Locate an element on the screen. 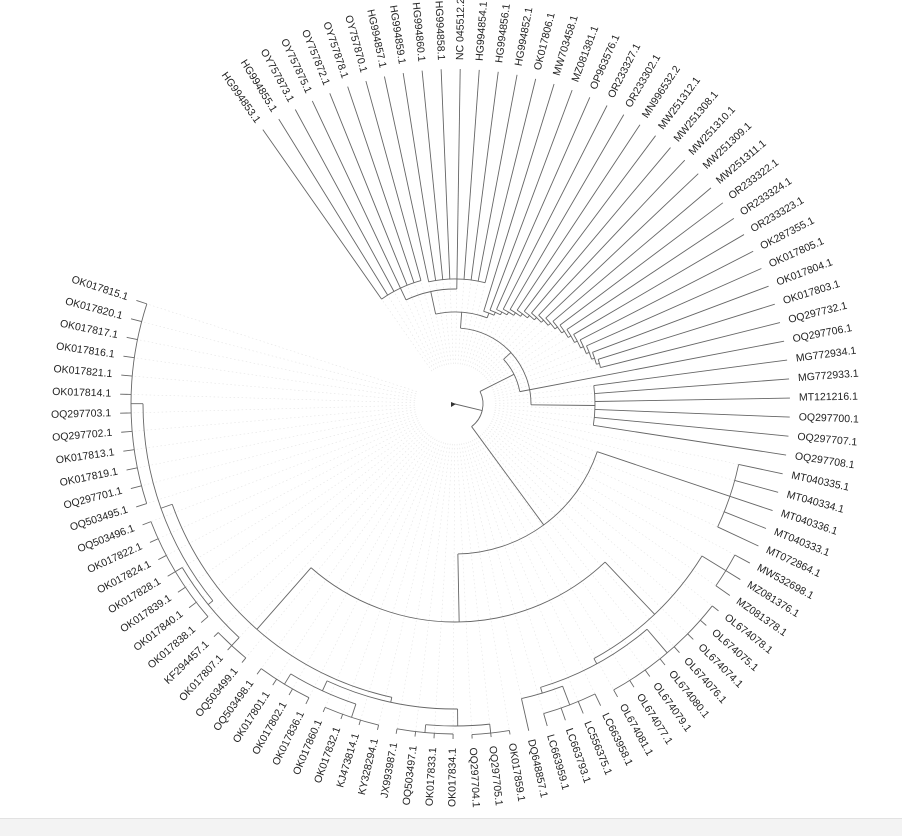 Image resolution: width=902 pixels, height=836 pixels. tip-label: OK017814.1 is located at coordinates (81, 393).